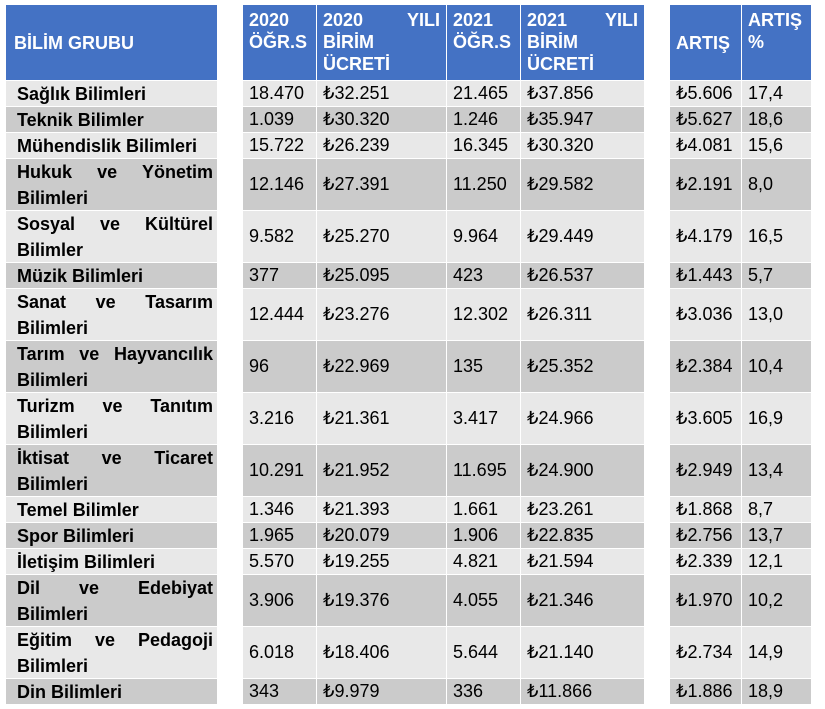 The image size is (825, 709). I want to click on increase-pct-cell: 17,4, so click(777, 94).